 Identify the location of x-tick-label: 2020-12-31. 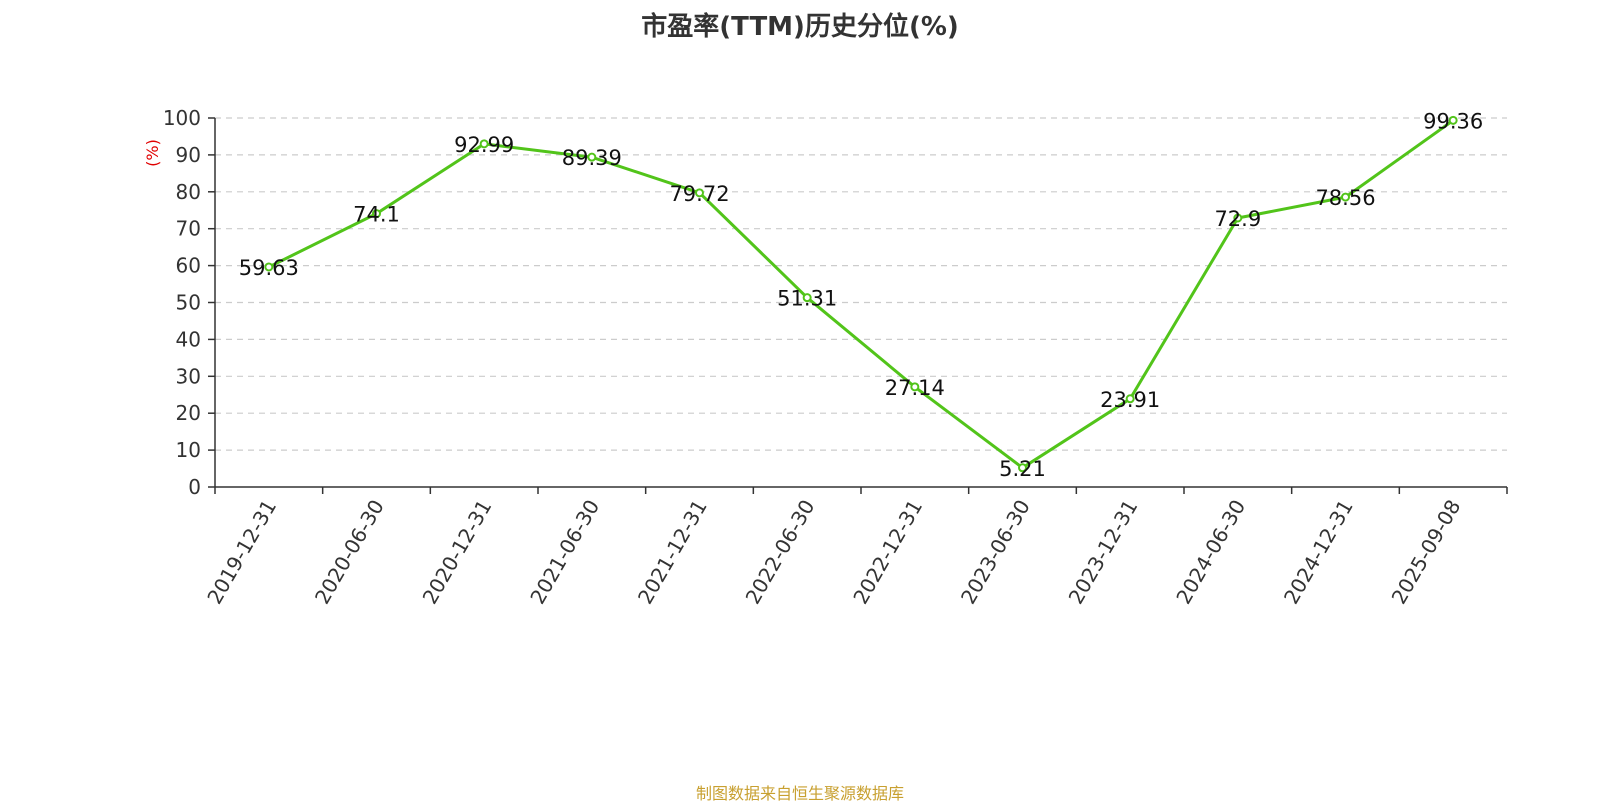
(457, 551).